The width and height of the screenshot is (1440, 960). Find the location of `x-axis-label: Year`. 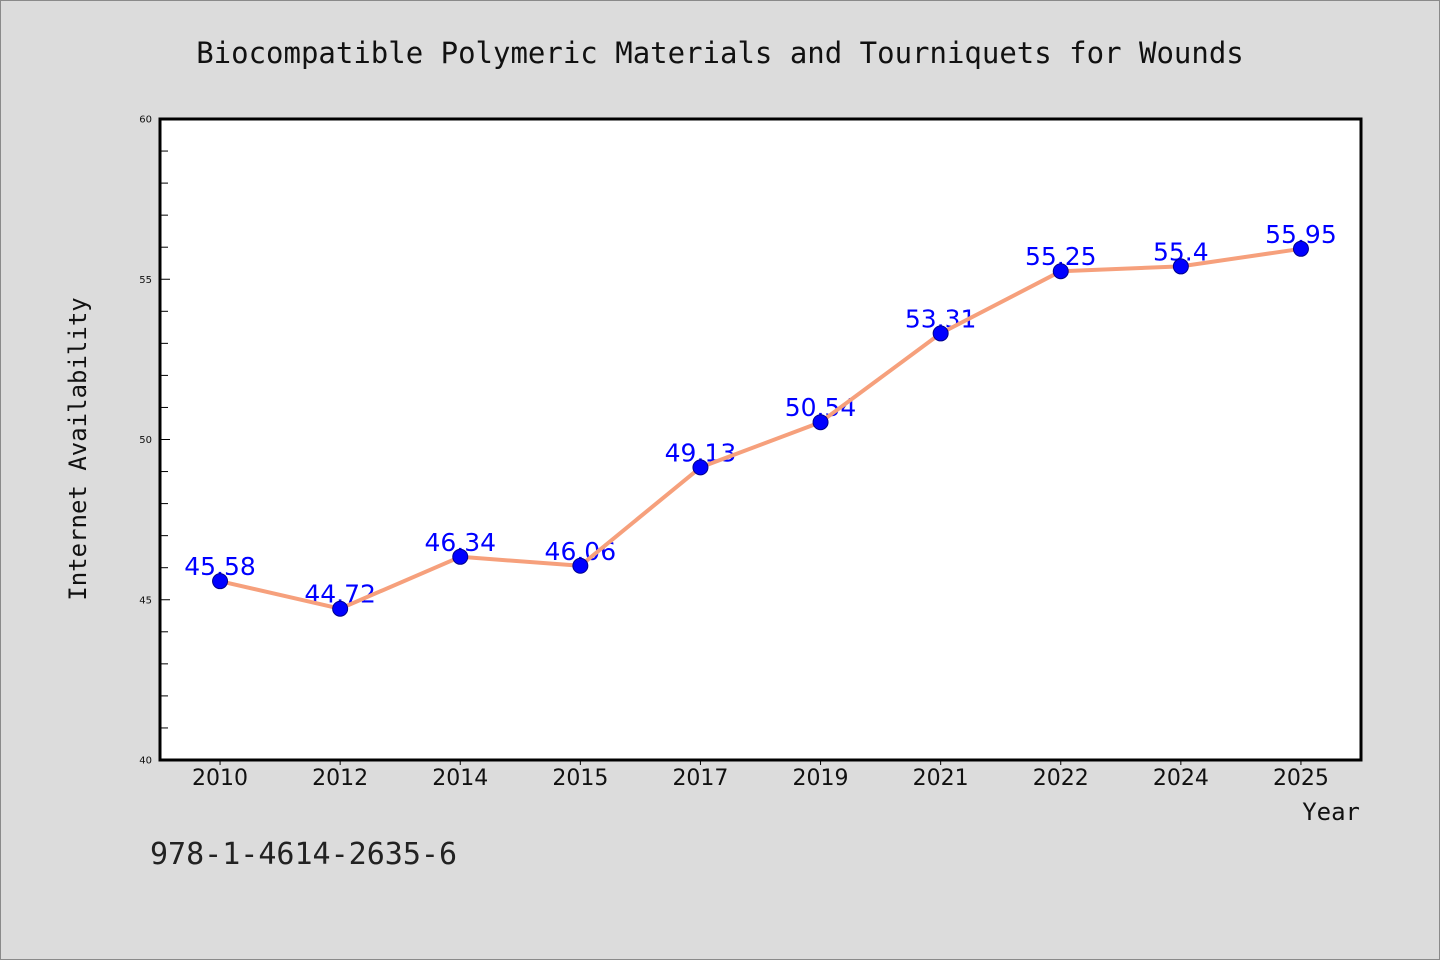

x-axis-label: Year is located at coordinates (1331, 812).